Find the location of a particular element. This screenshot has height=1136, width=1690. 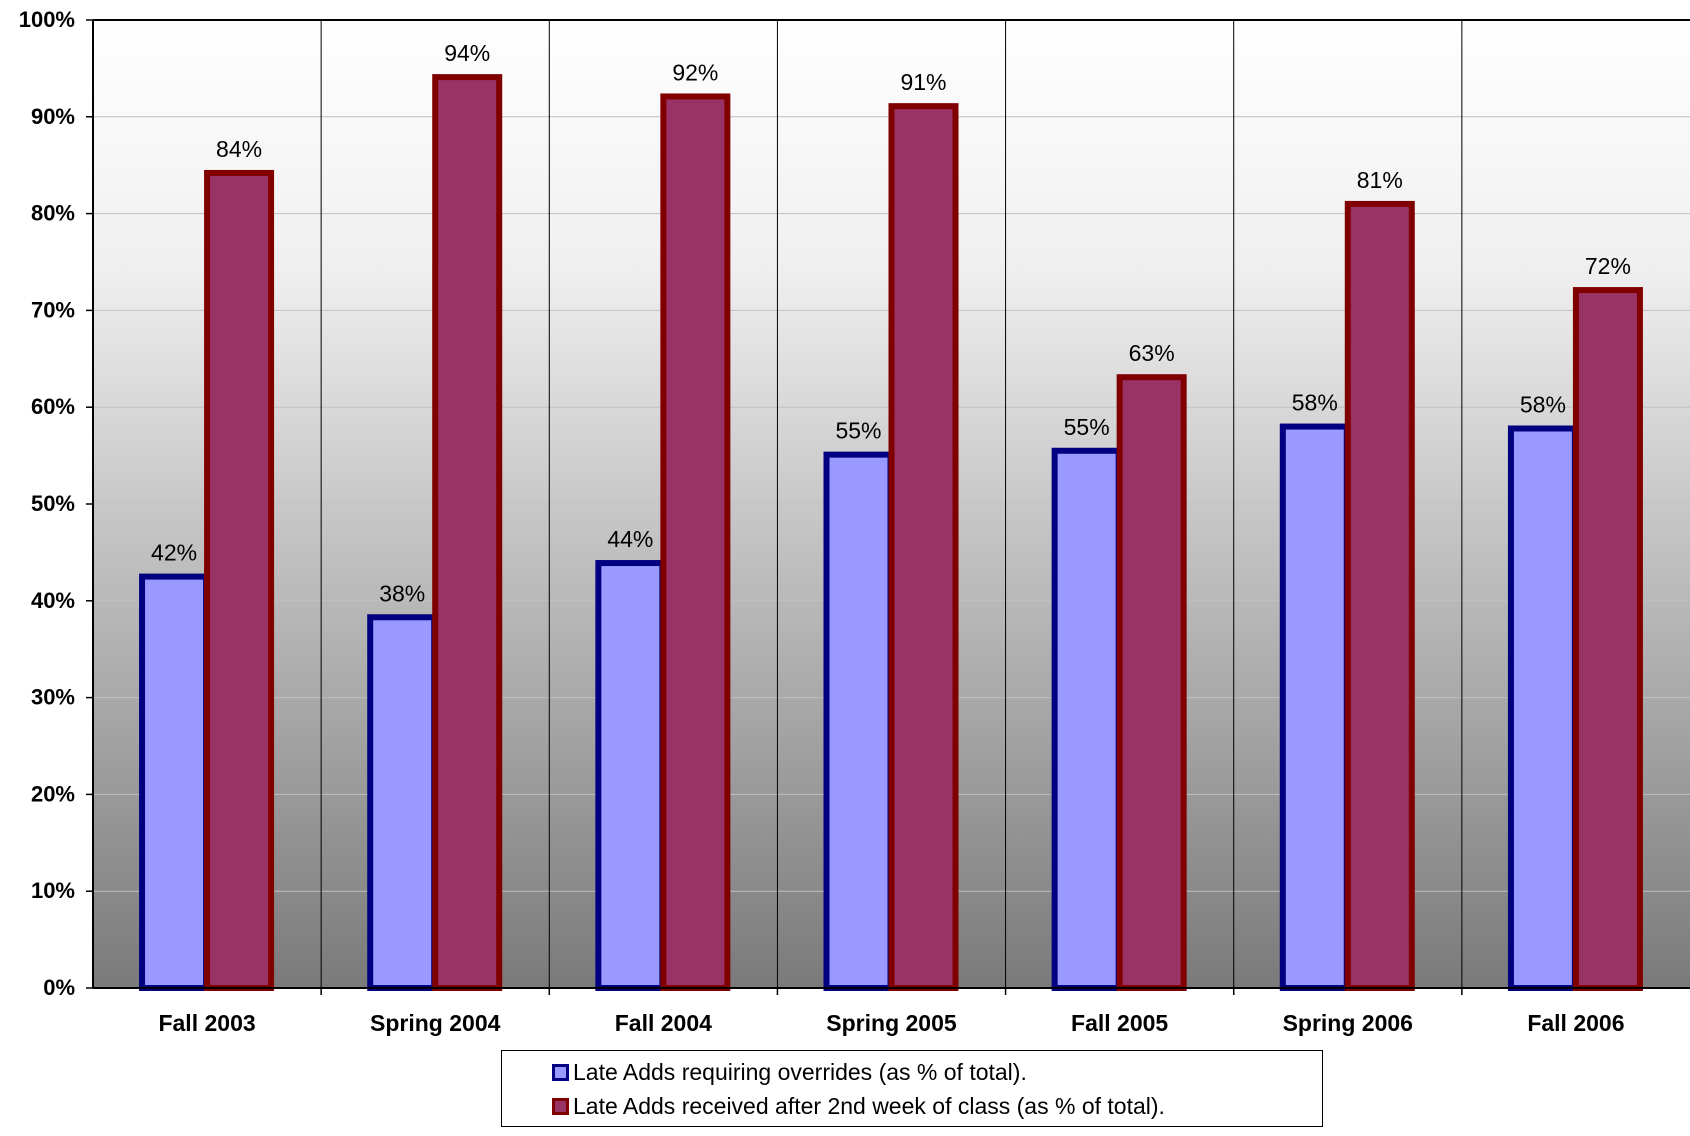

data-label: 84% is located at coordinates (239, 149).